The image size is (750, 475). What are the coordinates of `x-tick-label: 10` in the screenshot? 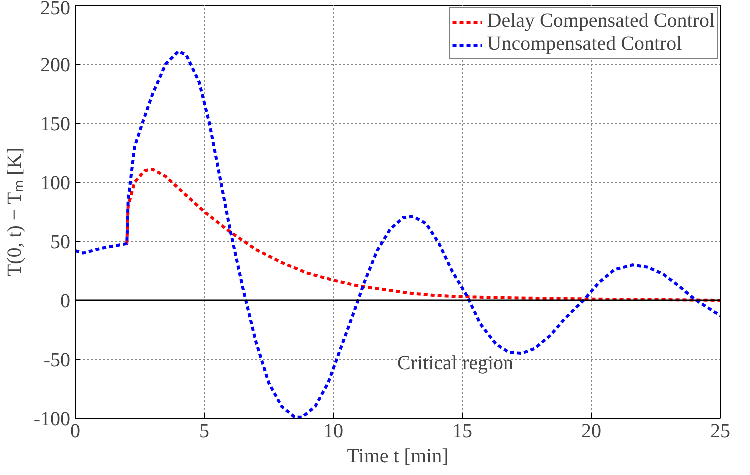 It's located at (334, 431).